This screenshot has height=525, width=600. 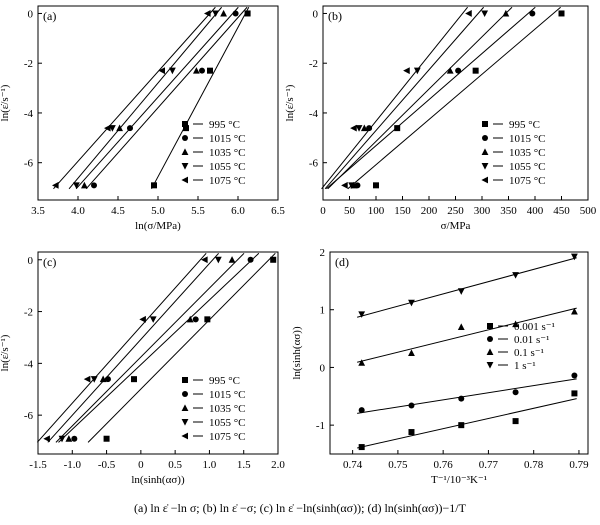 What do you see at coordinates (141, 465) in the screenshot?
I see `x-tick-label: 0` at bounding box center [141, 465].